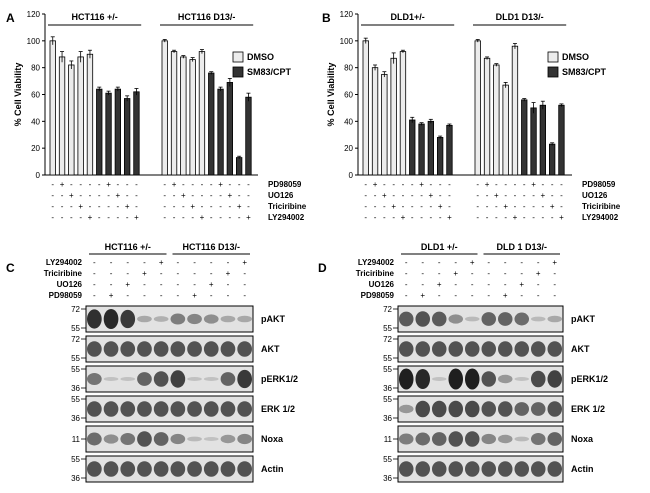 The width and height of the screenshot is (650, 493). What do you see at coordinates (34, 41) in the screenshot?
I see `y-tick-label: 100` at bounding box center [34, 41].